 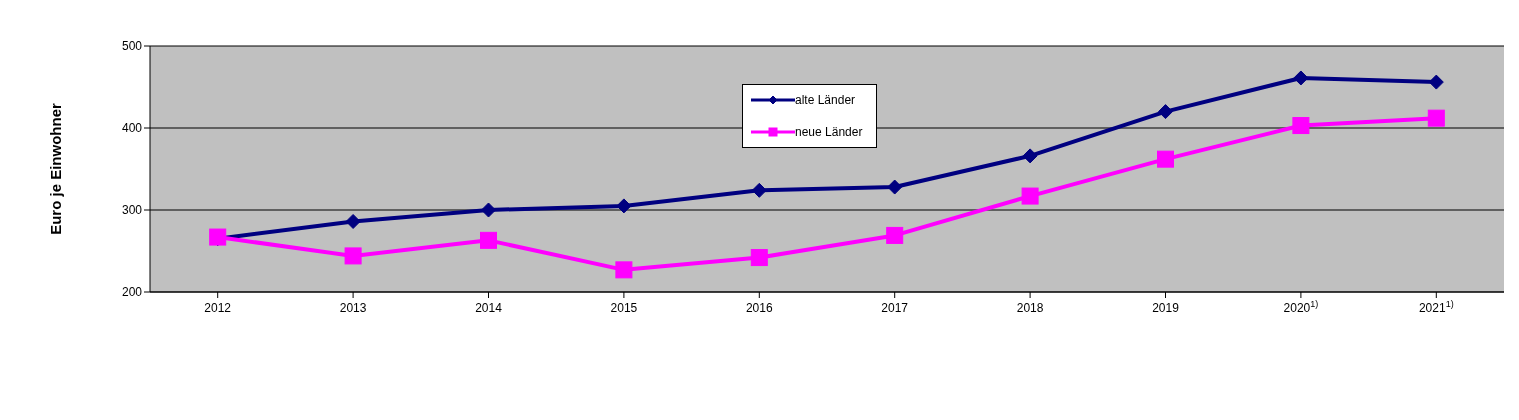 I want to click on x-tick-label: 2013, so click(x=353, y=308).